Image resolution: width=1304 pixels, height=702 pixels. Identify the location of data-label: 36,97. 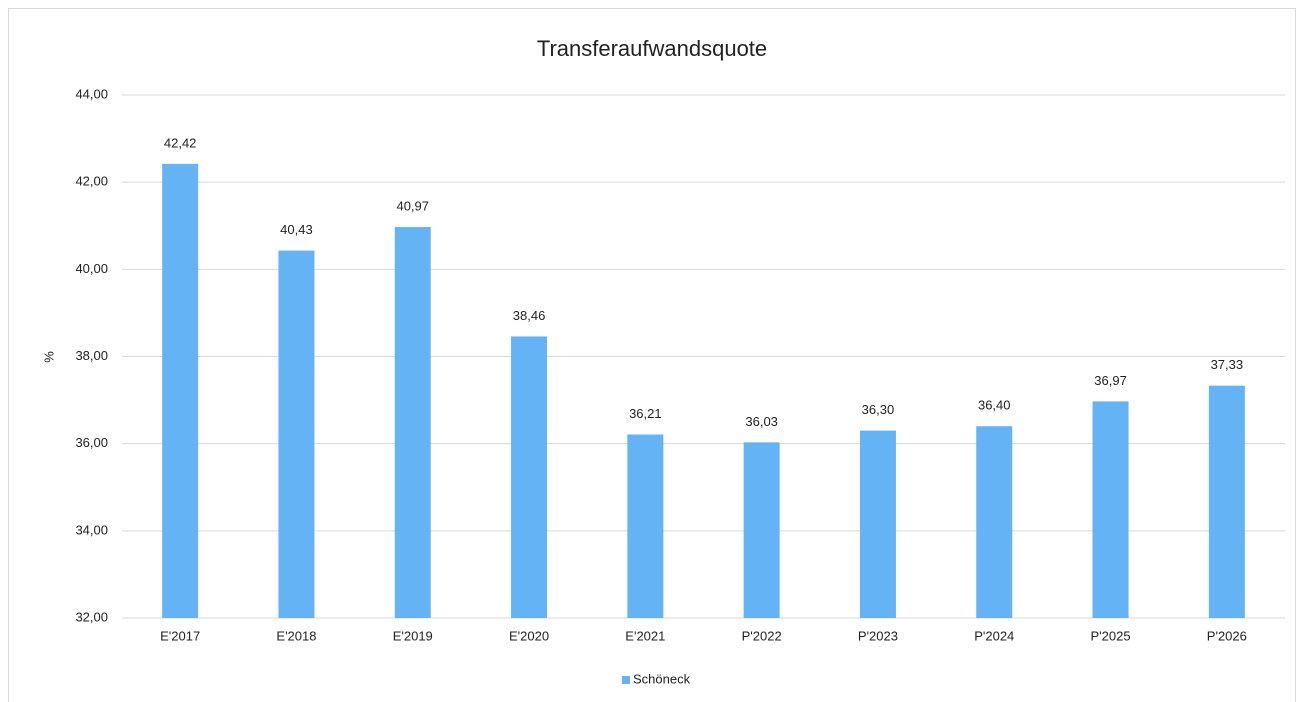
(1110, 380).